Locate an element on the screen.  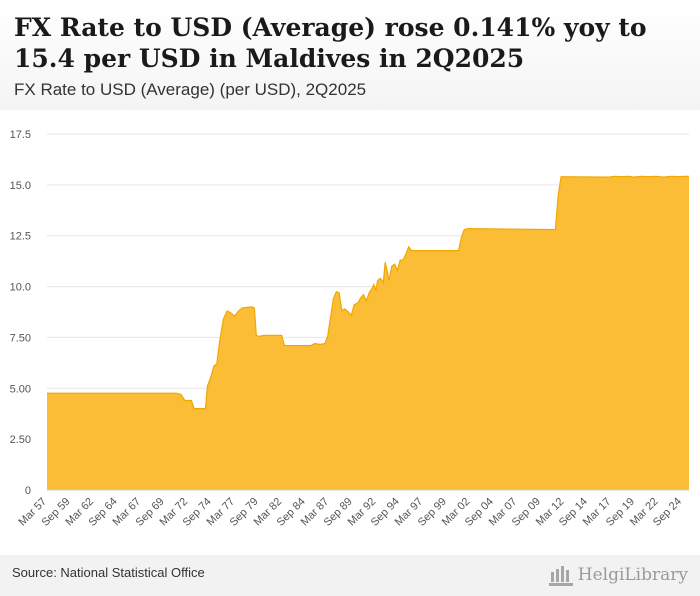
y-tick-label: 7.50 is located at coordinates (20, 338).